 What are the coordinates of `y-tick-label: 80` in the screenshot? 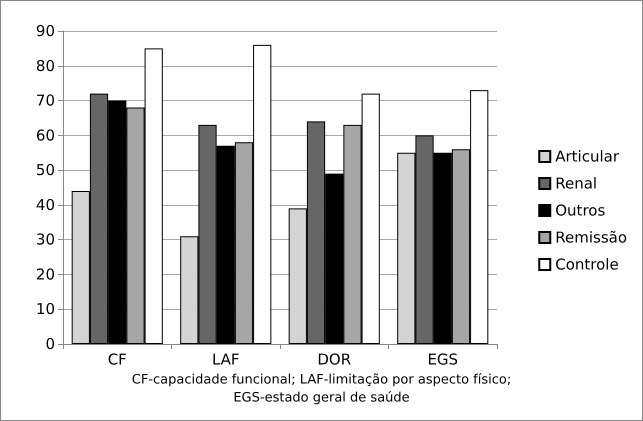 It's located at (45, 65).